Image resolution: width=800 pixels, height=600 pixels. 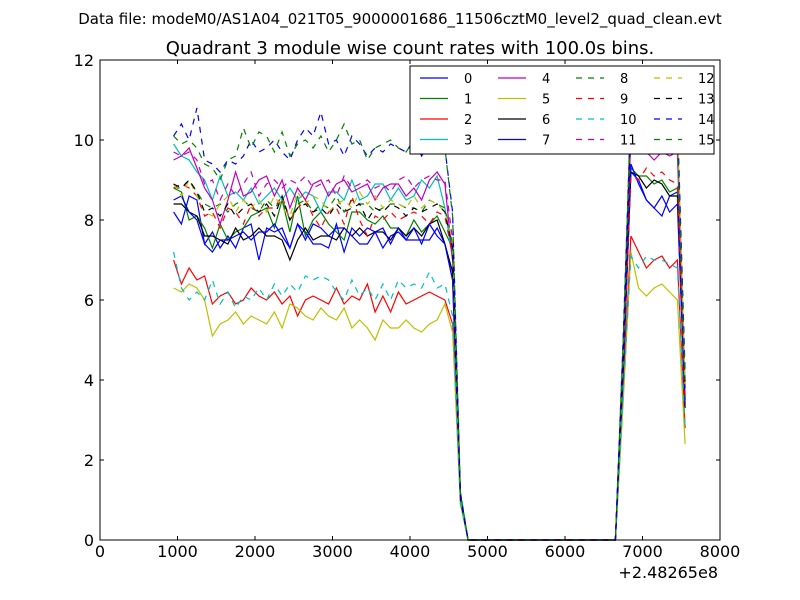 I want to click on legend-label-1: 1, so click(x=468, y=100).